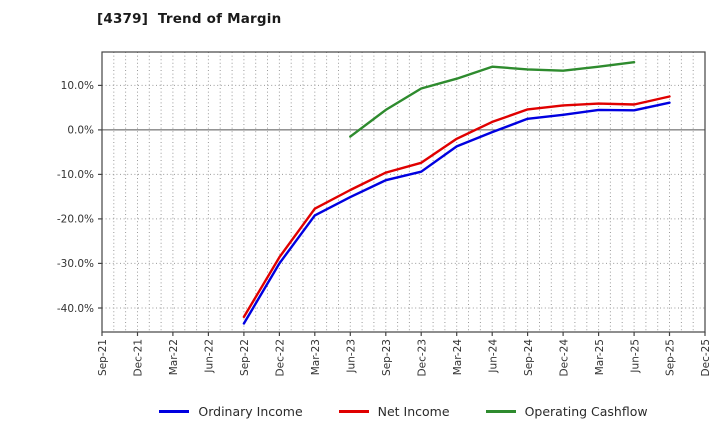  Describe the element at coordinates (500, 411) in the screenshot. I see `legend-line-swatch-green` at that location.